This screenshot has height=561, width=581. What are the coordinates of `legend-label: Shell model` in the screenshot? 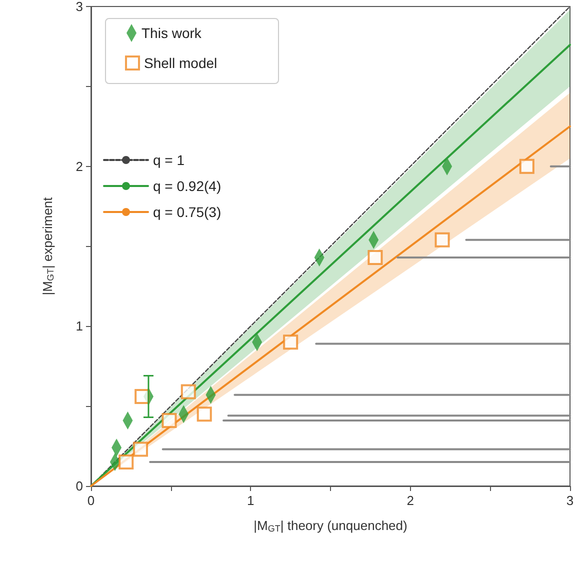 It's located at (181, 63).